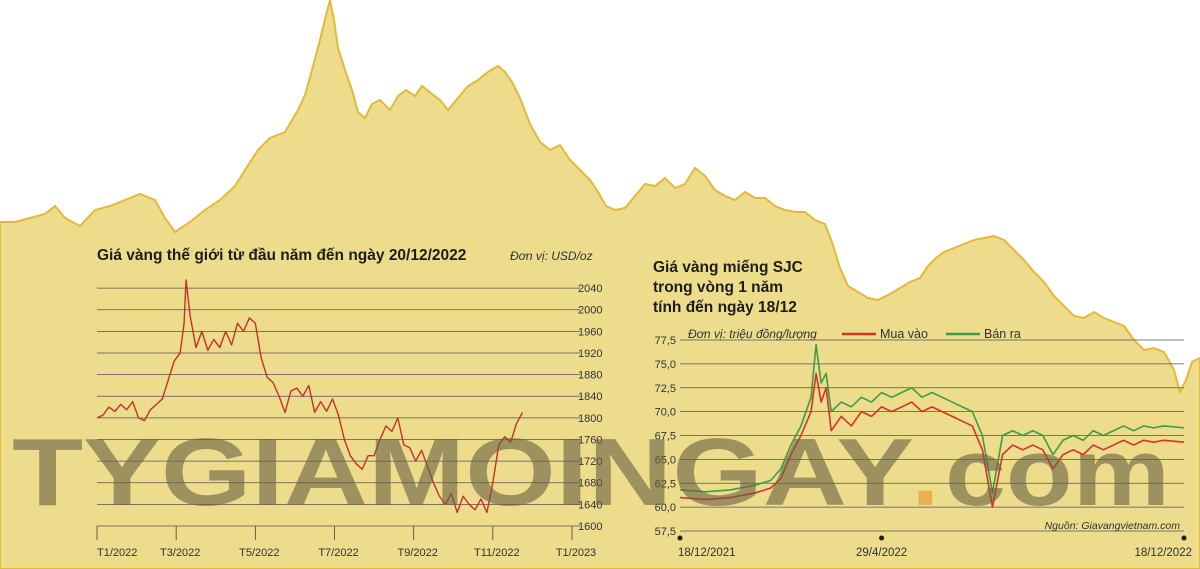 The height and width of the screenshot is (569, 1200). I want to click on world-x-tick-label: T11/2022, so click(497, 553).